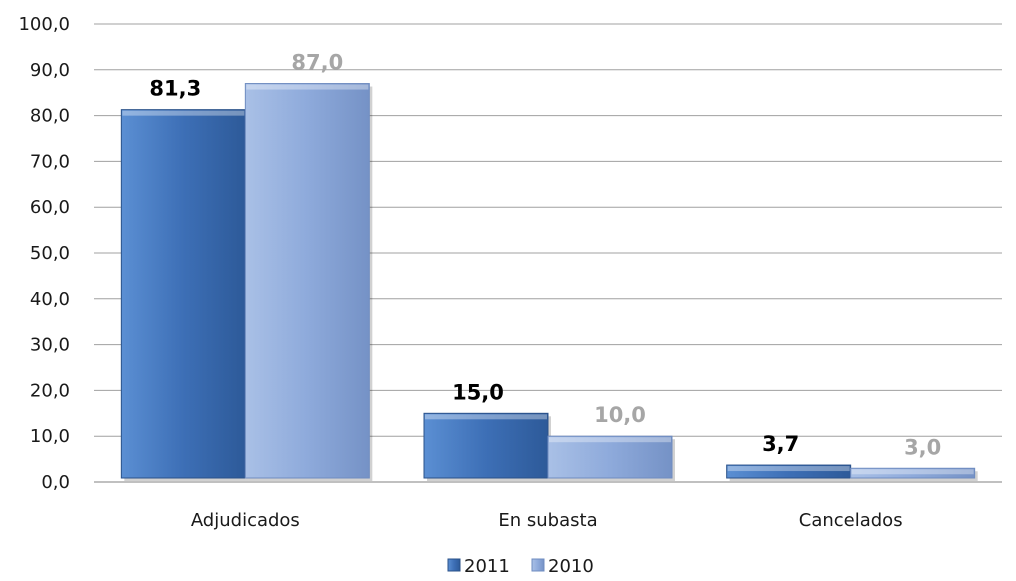  Describe the element at coordinates (50, 207) in the screenshot. I see `y-tick-label: 60,0` at that location.